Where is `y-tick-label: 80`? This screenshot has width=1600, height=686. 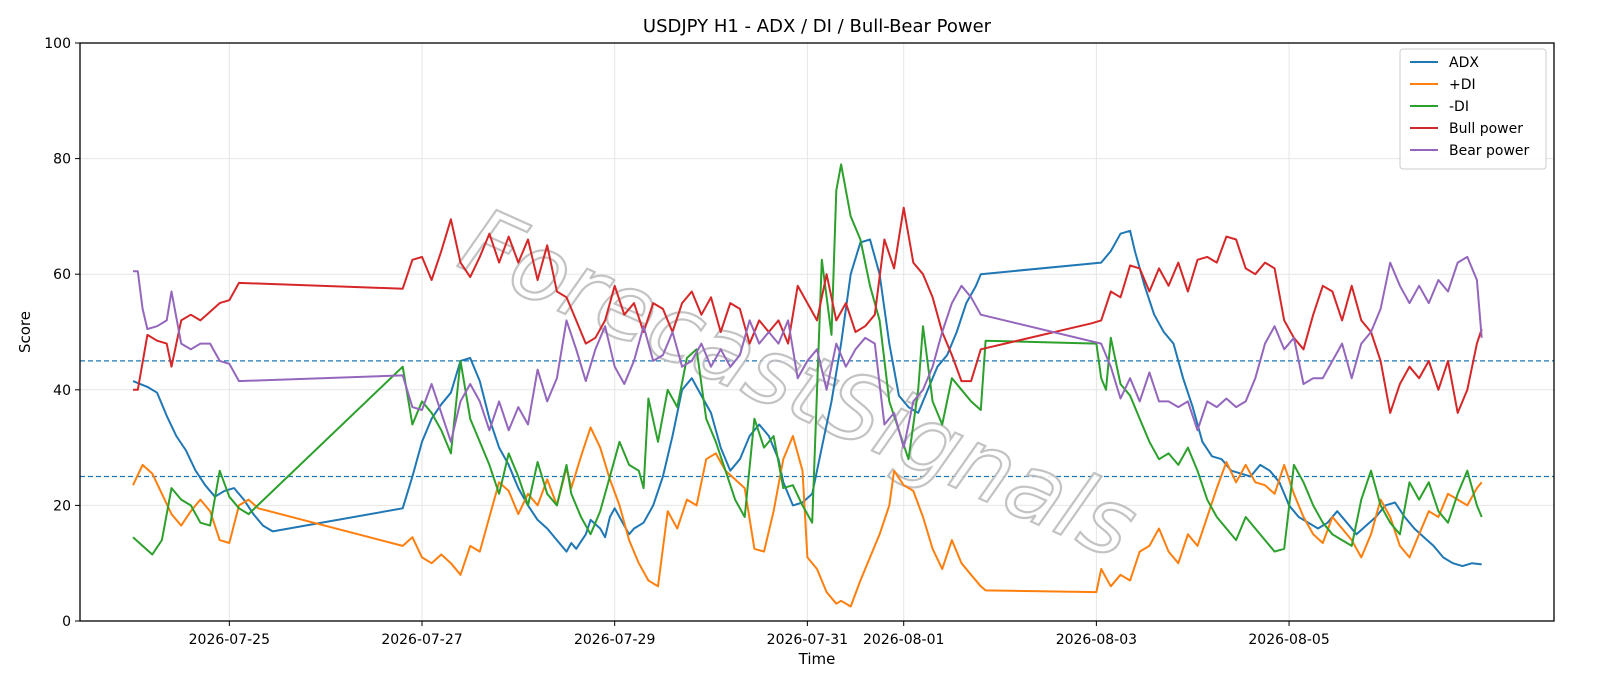 y-tick-label: 80 is located at coordinates (62, 160).